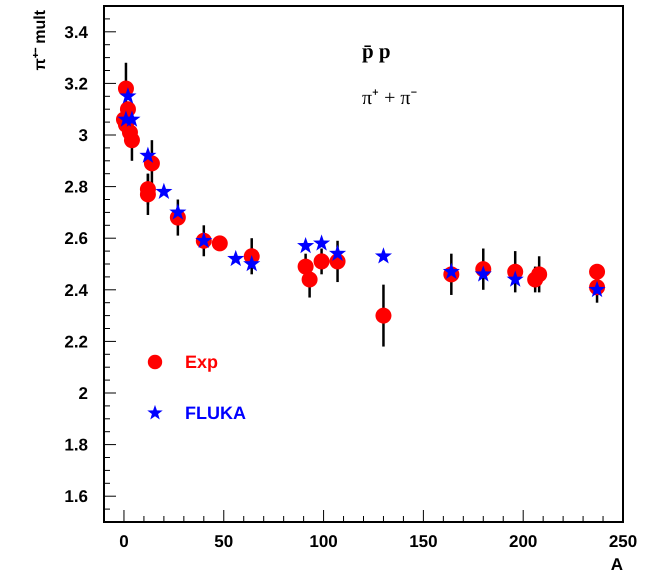 The width and height of the screenshot is (651, 578). I want to click on y-tick-label: 2.6, so click(76, 238).